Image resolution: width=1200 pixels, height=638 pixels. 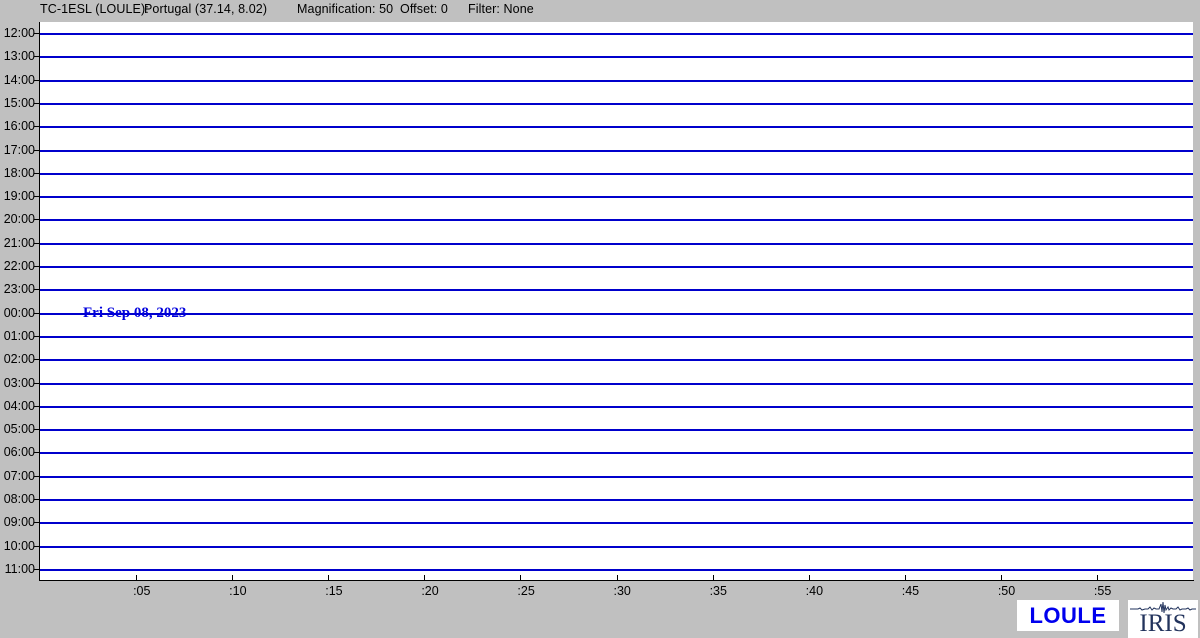 I want to click on y-axis-label: 03:00, so click(x=19, y=382).